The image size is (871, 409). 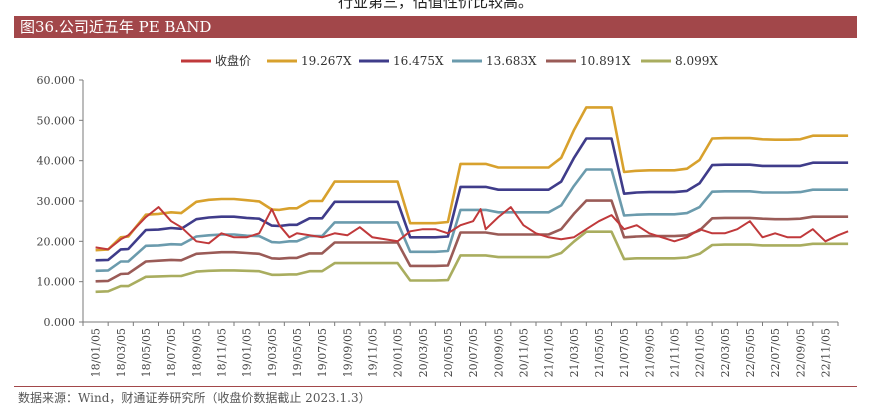 I want to click on legend-label: 19.267X, so click(x=326, y=61).